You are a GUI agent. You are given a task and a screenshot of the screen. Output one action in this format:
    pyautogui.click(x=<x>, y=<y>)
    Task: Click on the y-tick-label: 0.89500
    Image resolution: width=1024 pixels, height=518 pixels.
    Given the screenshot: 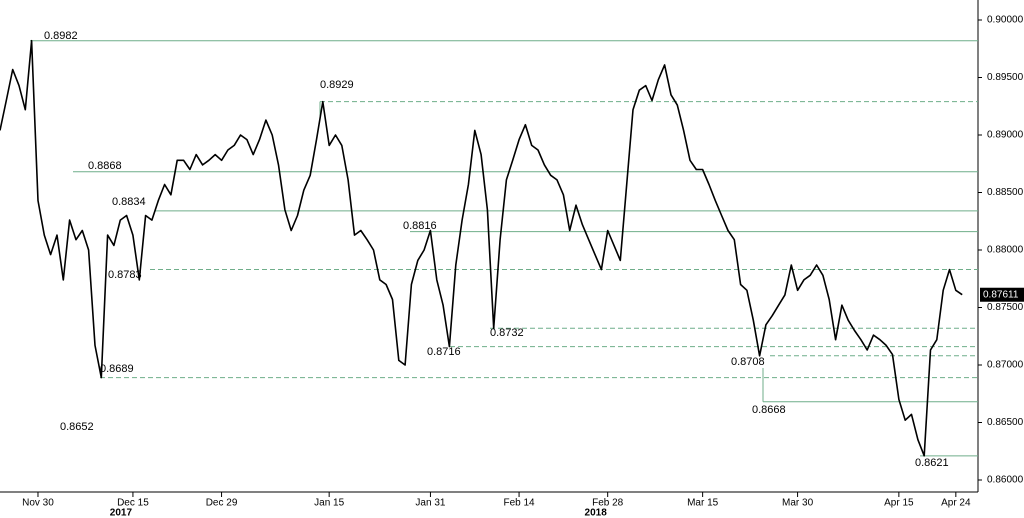 What is the action you would take?
    pyautogui.click(x=1005, y=77)
    